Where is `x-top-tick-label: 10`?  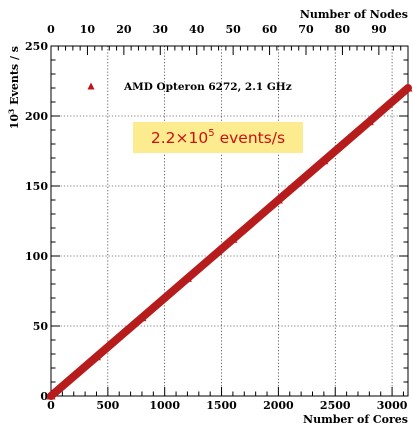 x-top-tick-label: 10 is located at coordinates (88, 29).